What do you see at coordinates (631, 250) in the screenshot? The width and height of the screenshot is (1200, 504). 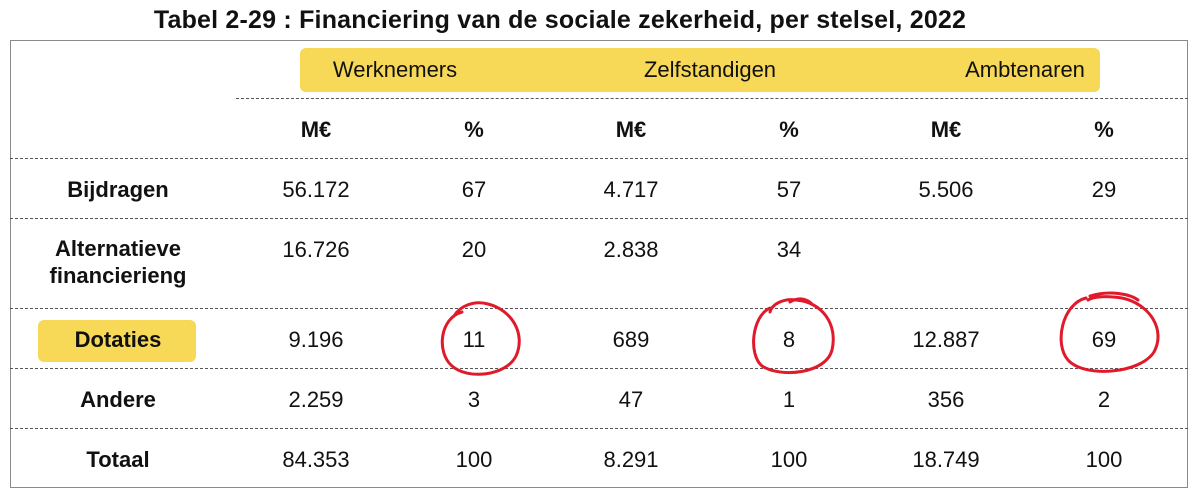 I see `table-cell: 2.838` at bounding box center [631, 250].